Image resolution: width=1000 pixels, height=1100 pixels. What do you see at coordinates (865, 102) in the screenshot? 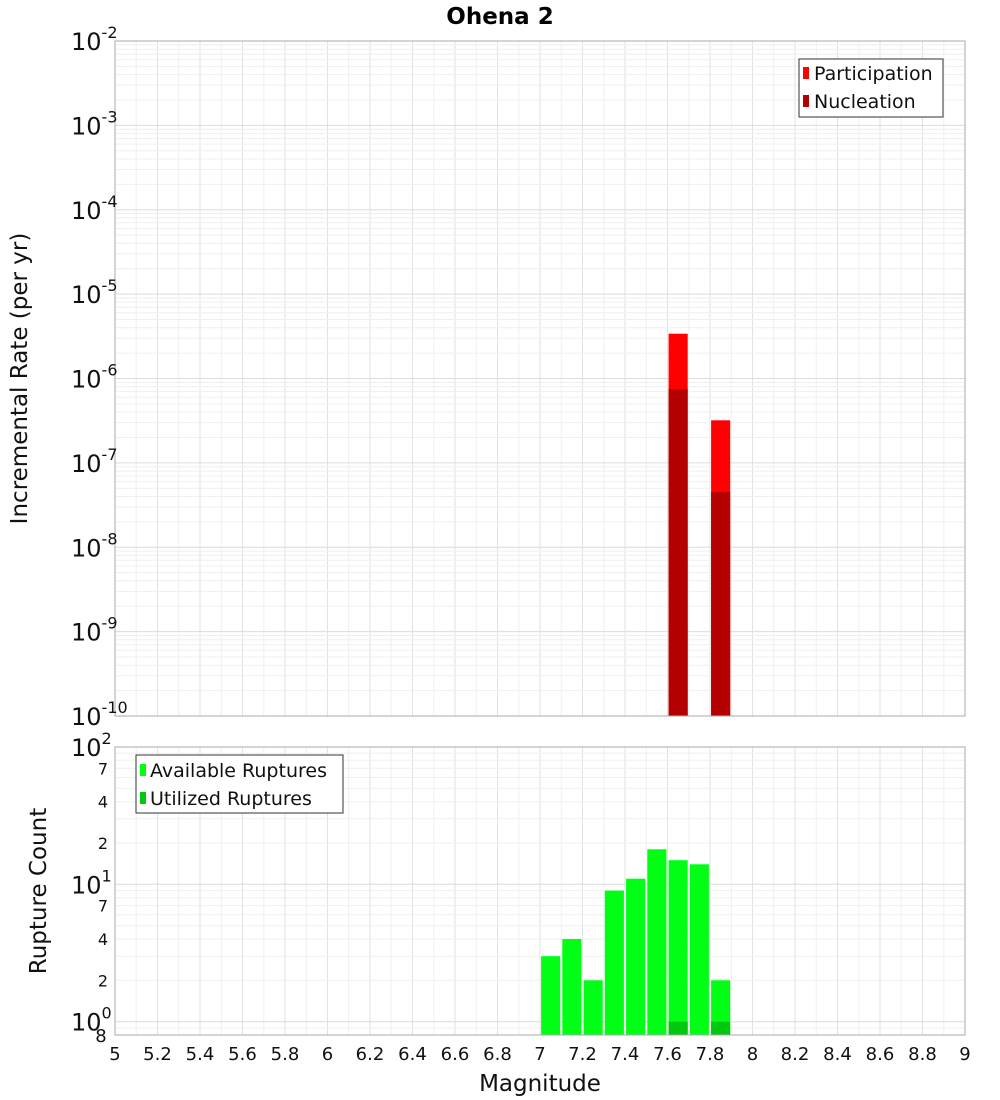
I see `legend-label: Nucleation` at bounding box center [865, 102].